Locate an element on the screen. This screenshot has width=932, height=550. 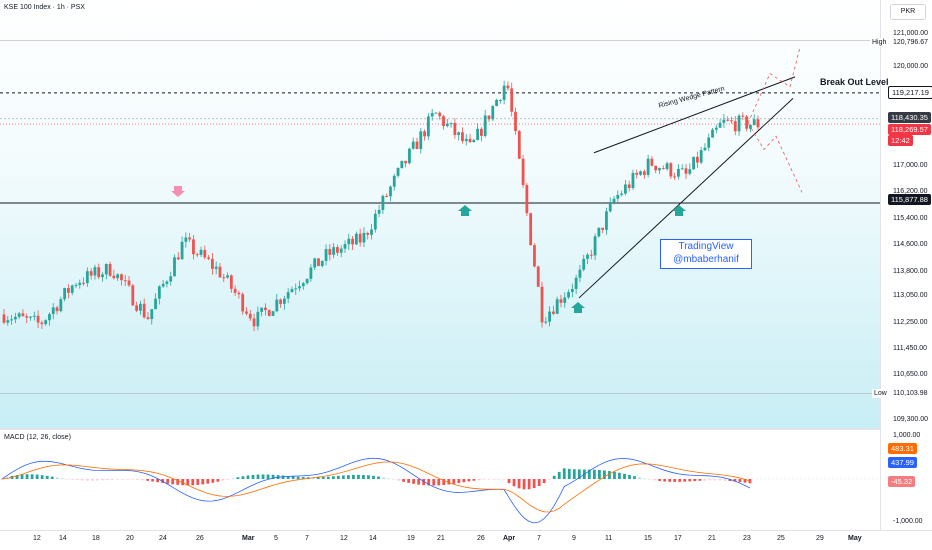
price-tick-label: 120,000.00 is located at coordinates (911, 66).